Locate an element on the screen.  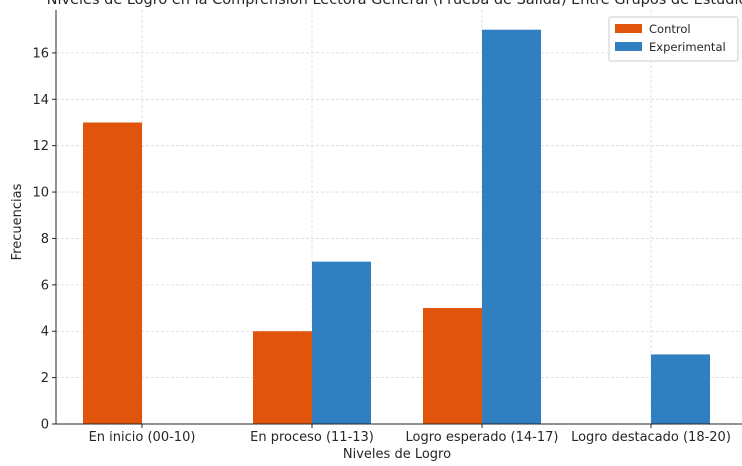
y-tick-label: 12 is located at coordinates (40, 146).